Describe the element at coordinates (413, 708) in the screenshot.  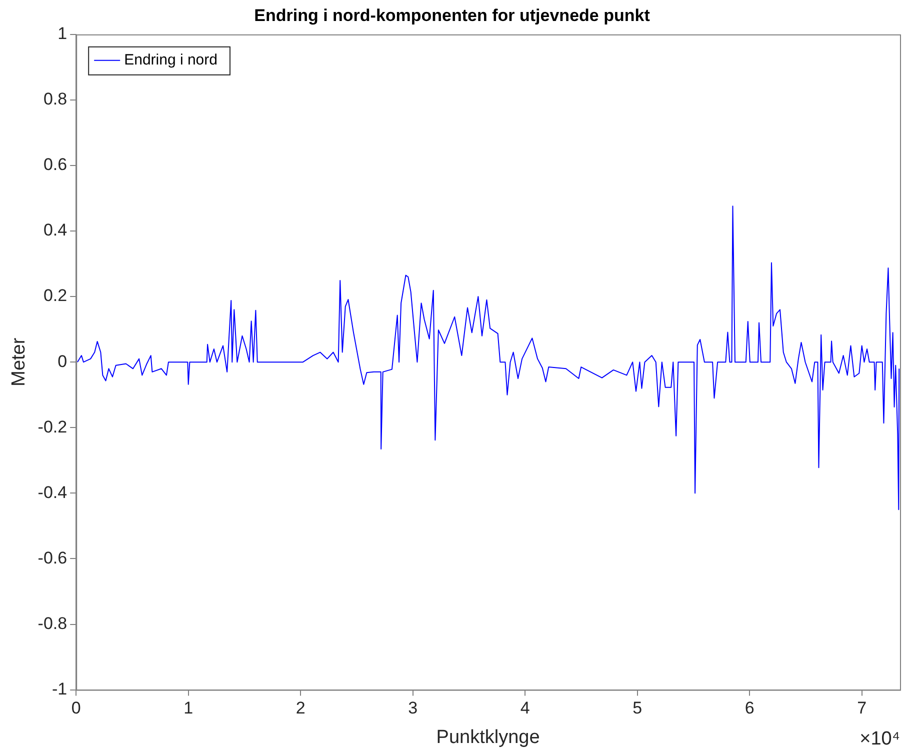
I see `x-tick-label: 3` at that location.